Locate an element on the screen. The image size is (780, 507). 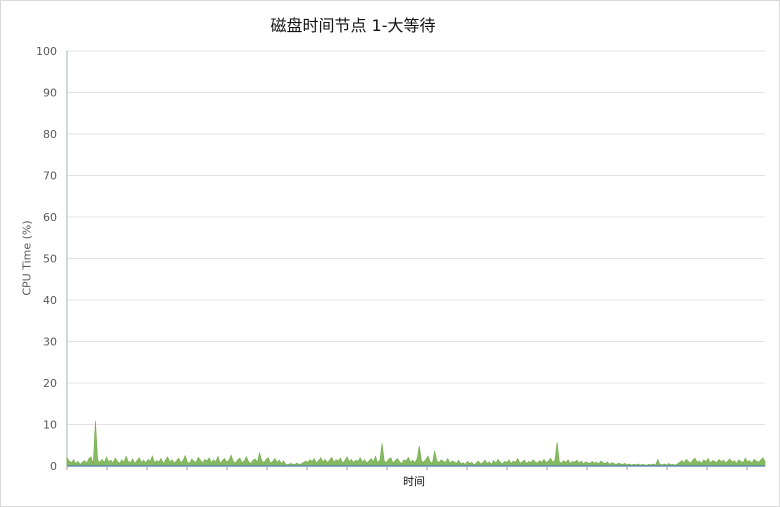
y-tick-label: 40 is located at coordinates (50, 300).